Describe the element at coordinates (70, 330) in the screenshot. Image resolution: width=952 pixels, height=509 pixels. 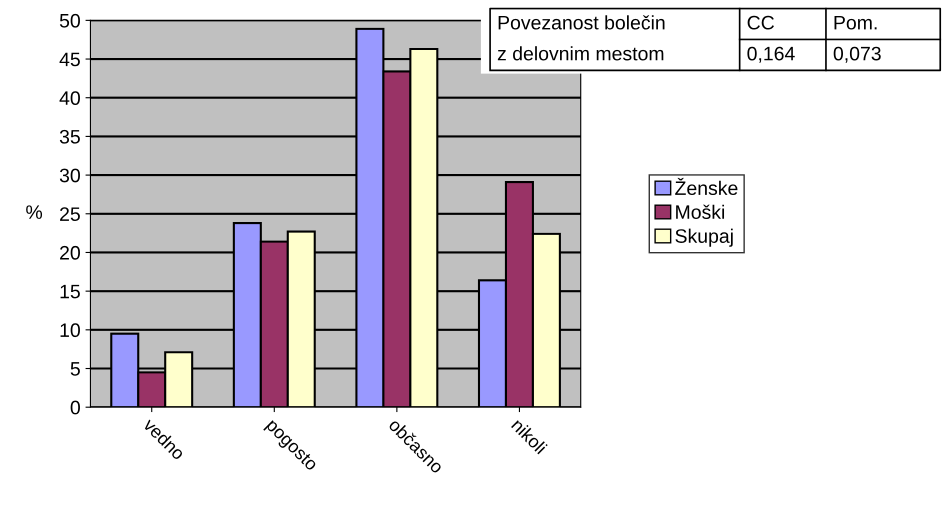
I see `y-tick-label: 10` at that location.